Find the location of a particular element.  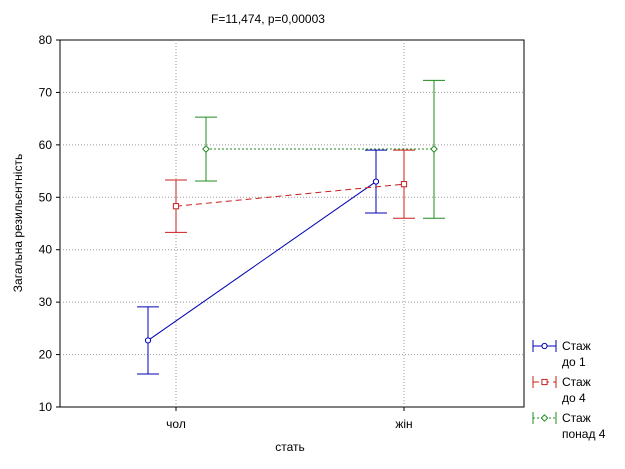

legend-item-3: Стаж понад 4 is located at coordinates (569, 426).